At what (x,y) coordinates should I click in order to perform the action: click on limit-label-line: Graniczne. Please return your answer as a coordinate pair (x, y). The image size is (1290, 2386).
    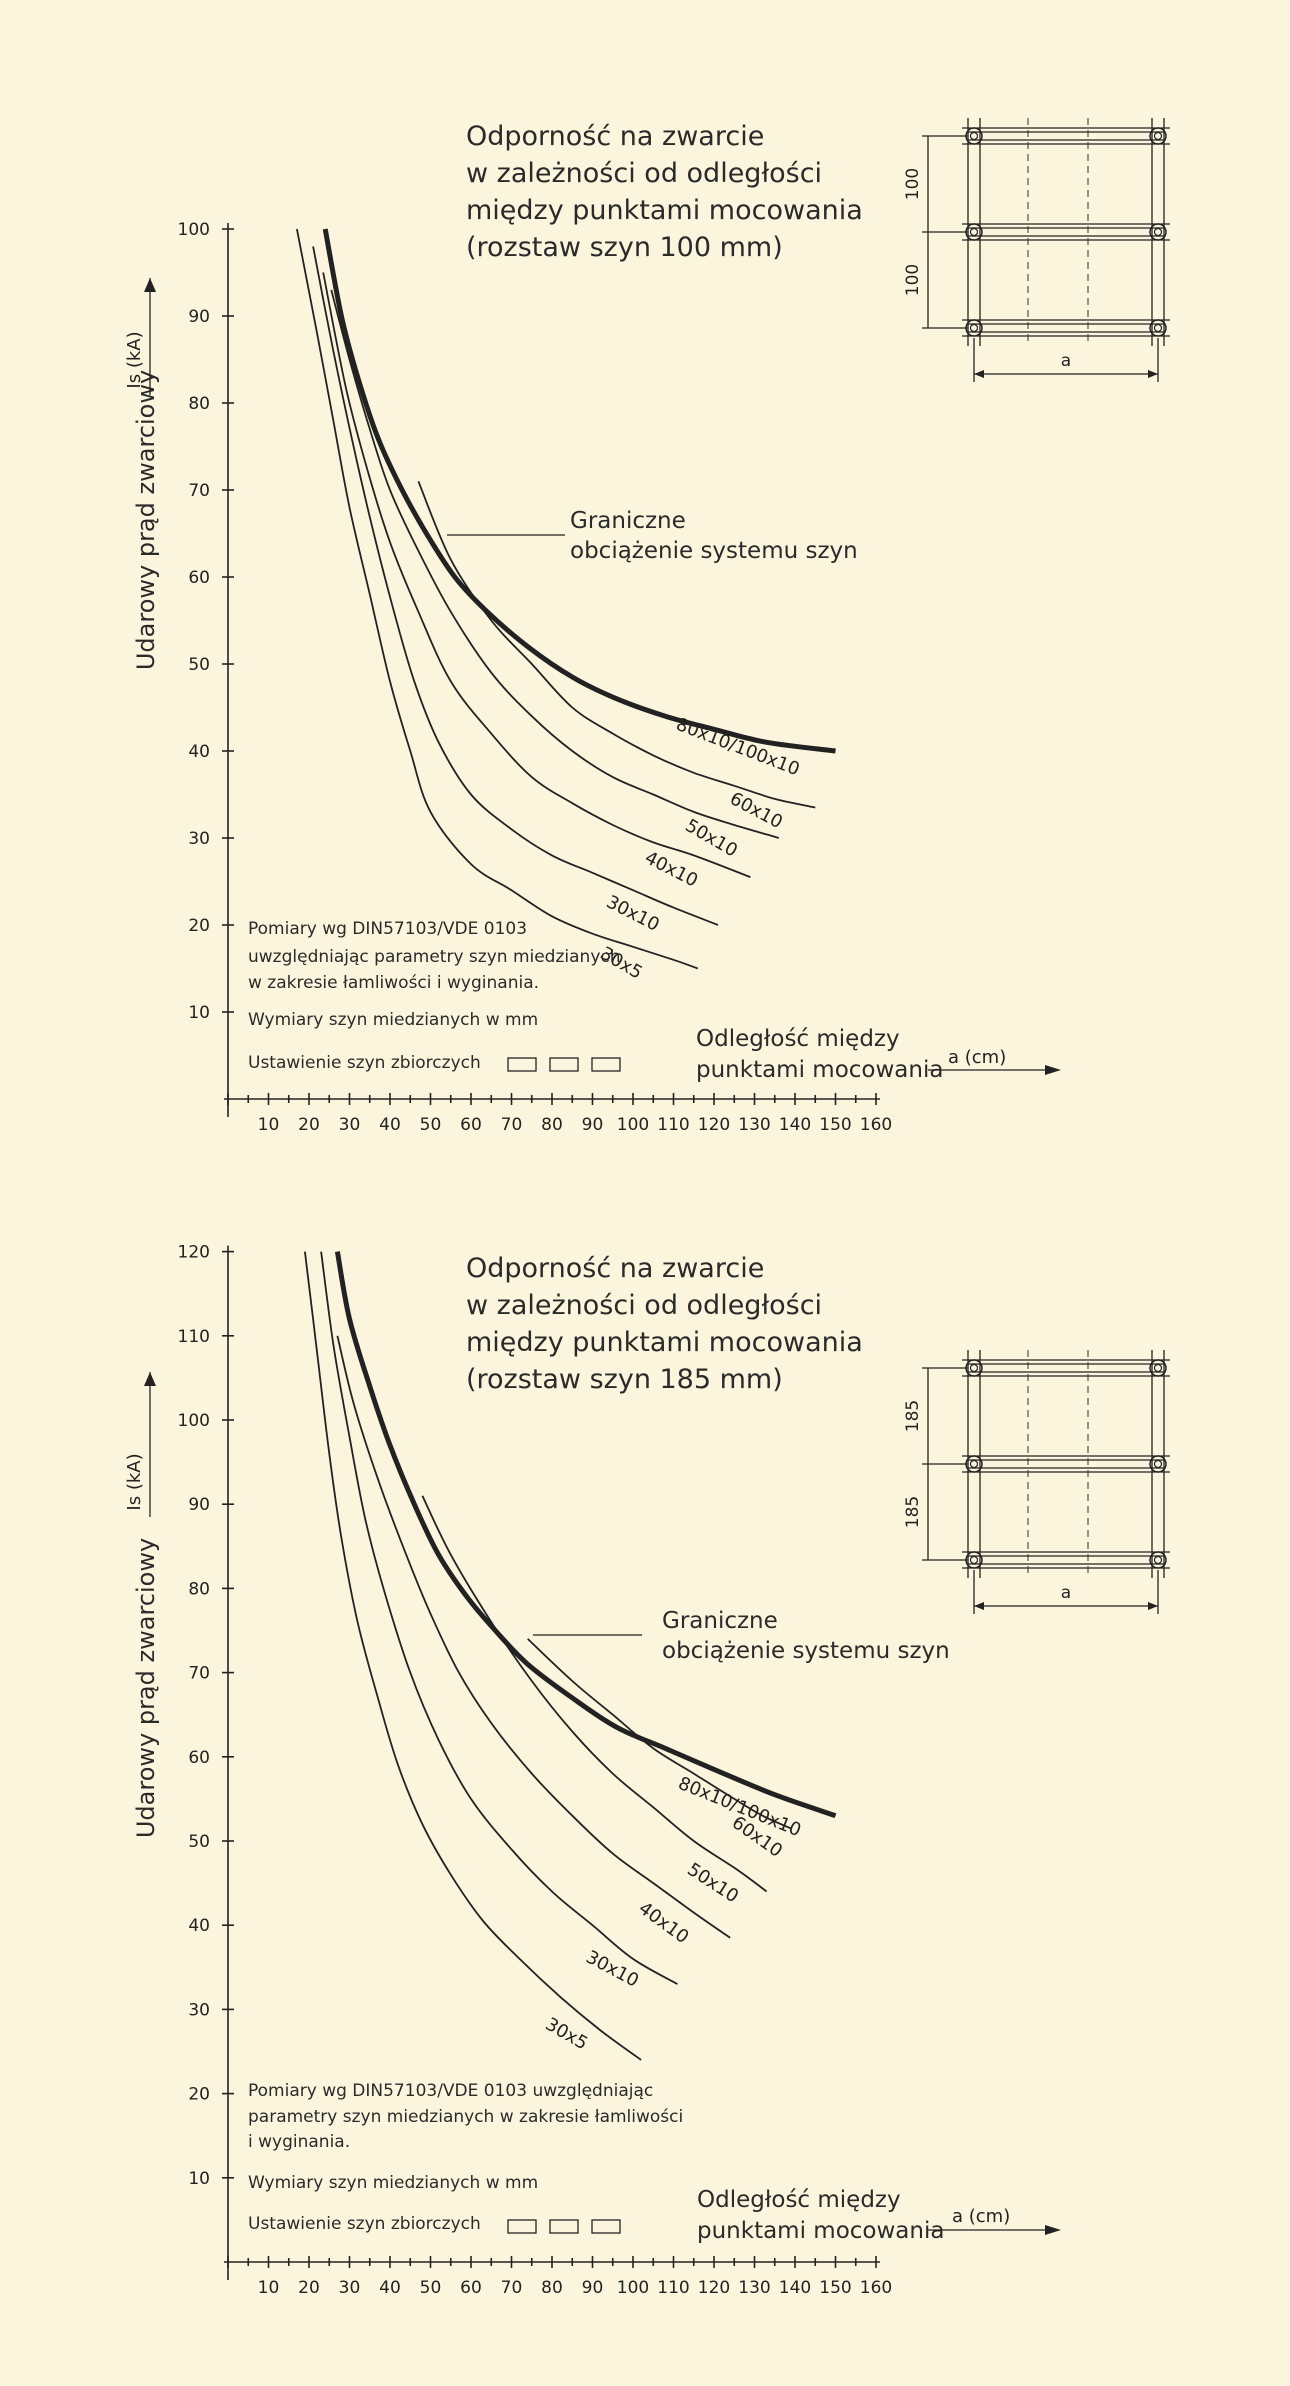
    Looking at the image, I should click on (628, 521).